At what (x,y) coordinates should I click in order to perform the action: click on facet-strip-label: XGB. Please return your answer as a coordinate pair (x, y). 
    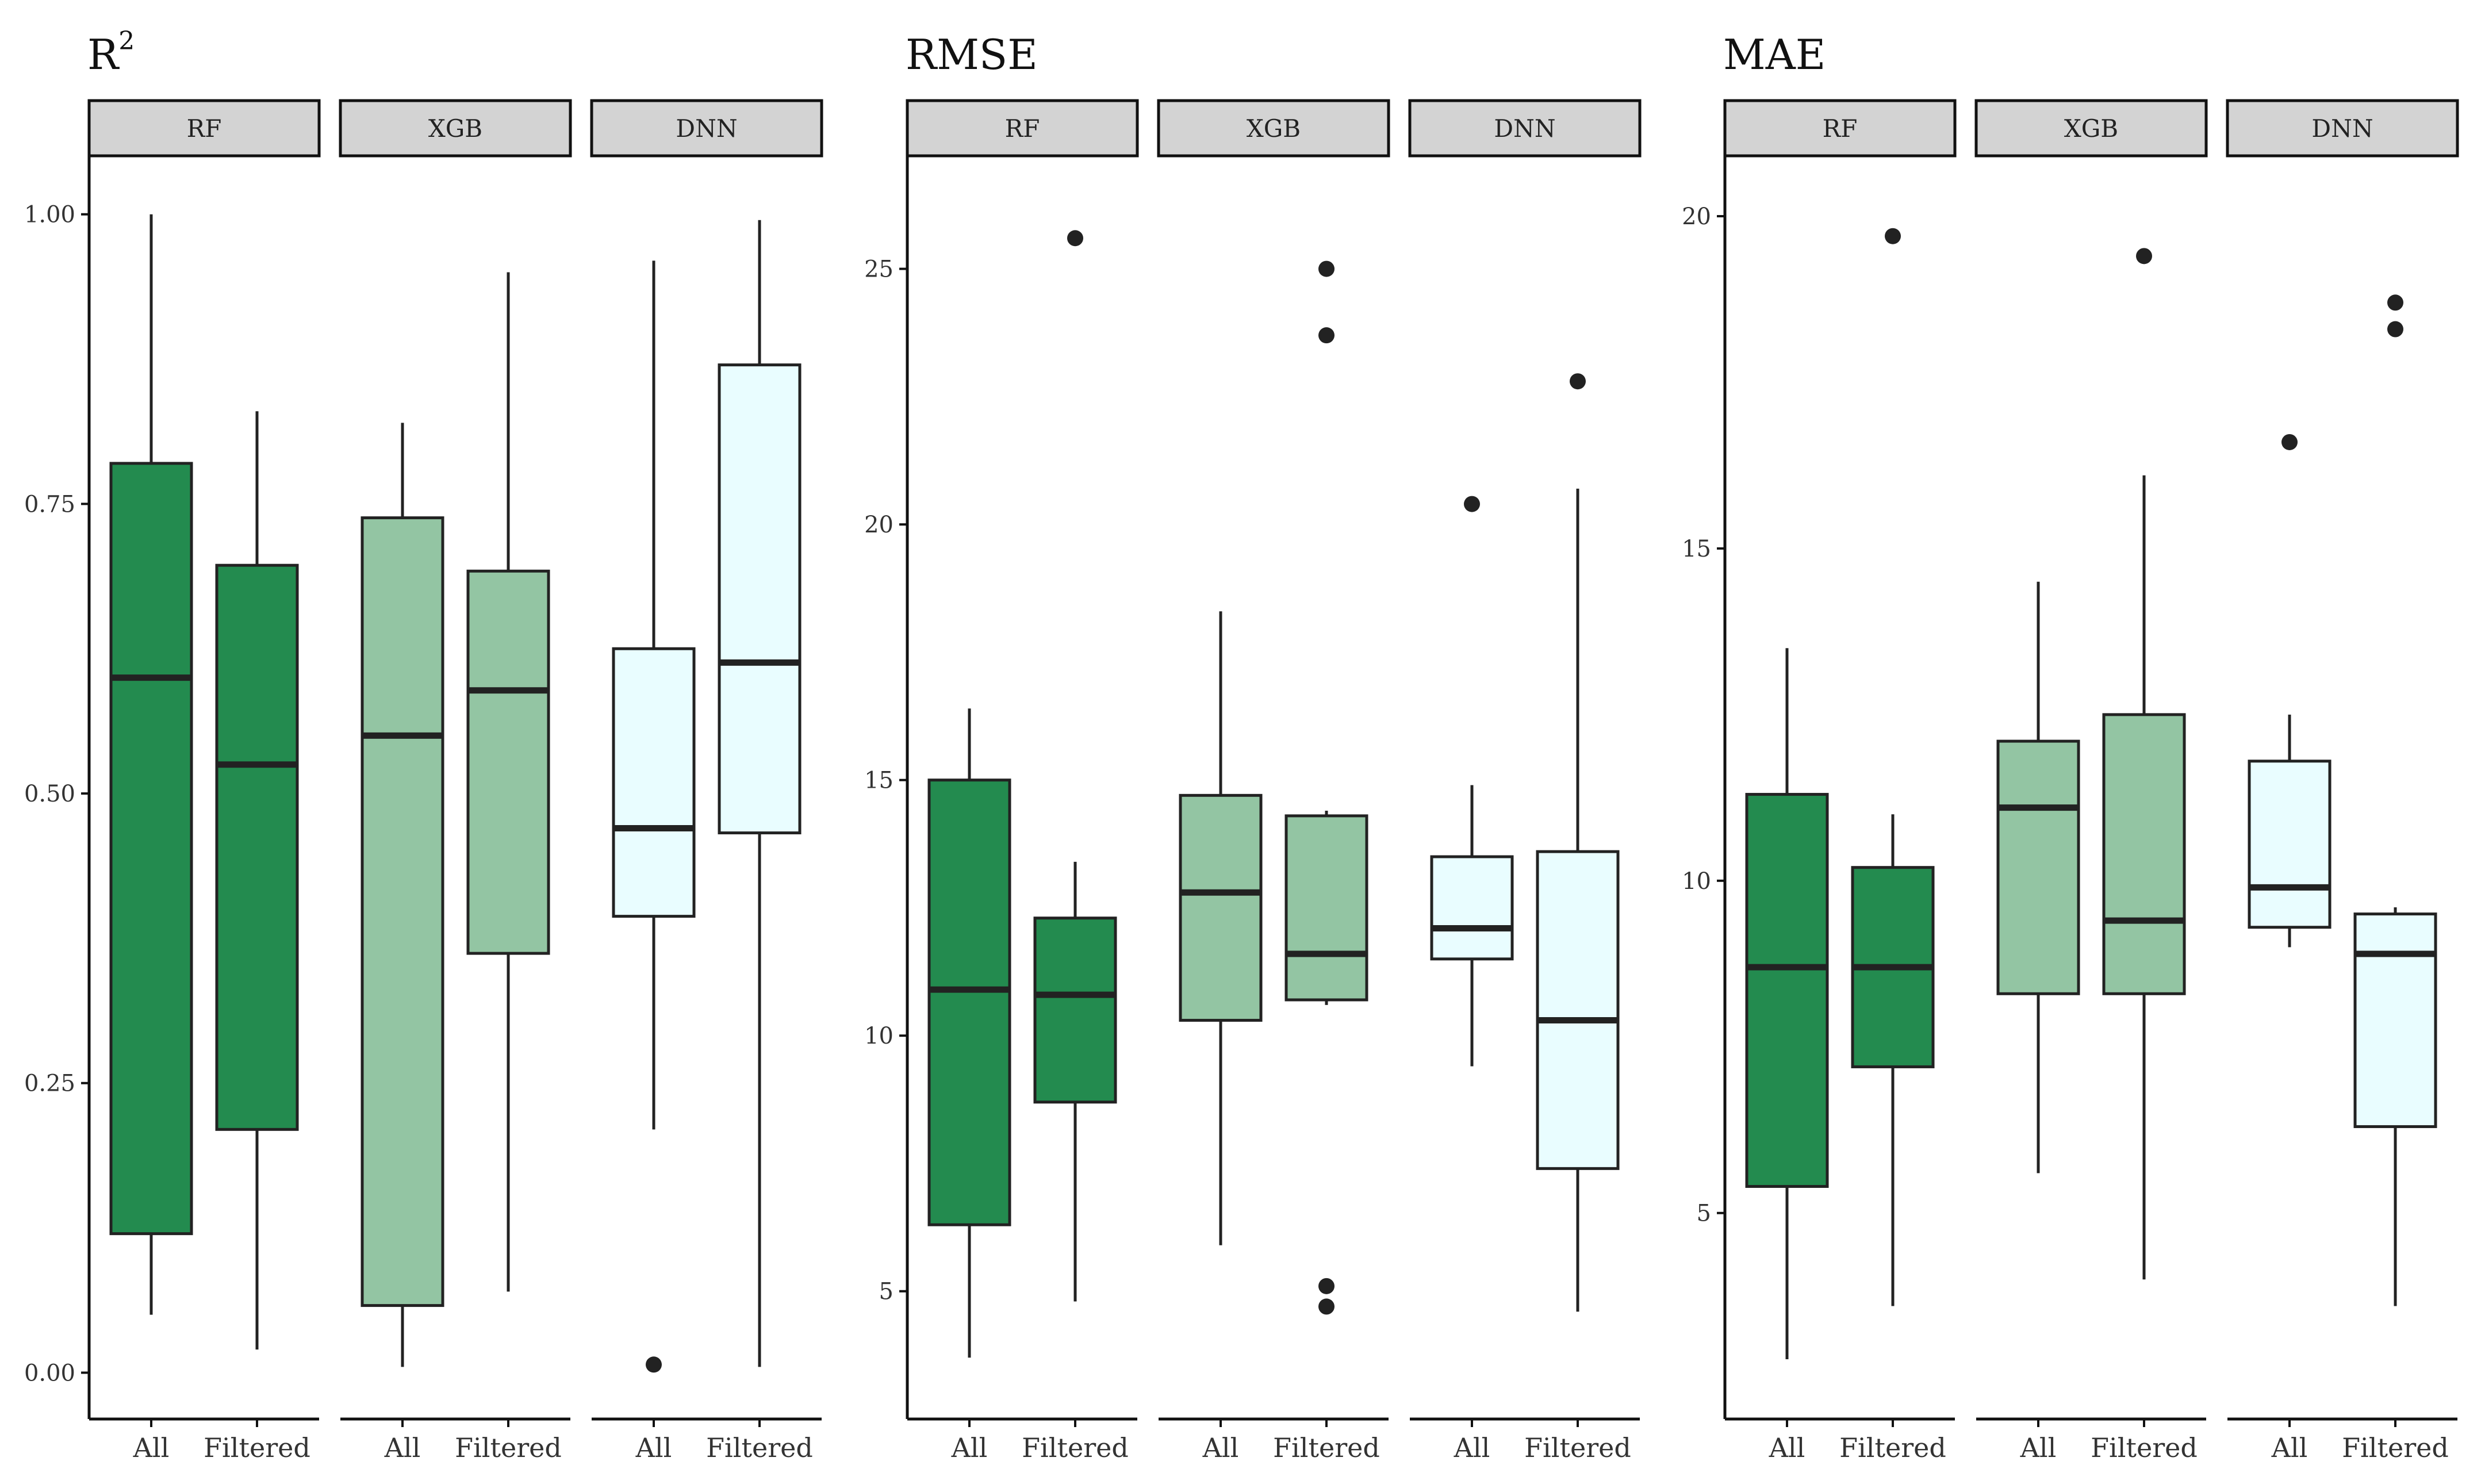
    Looking at the image, I should click on (1274, 129).